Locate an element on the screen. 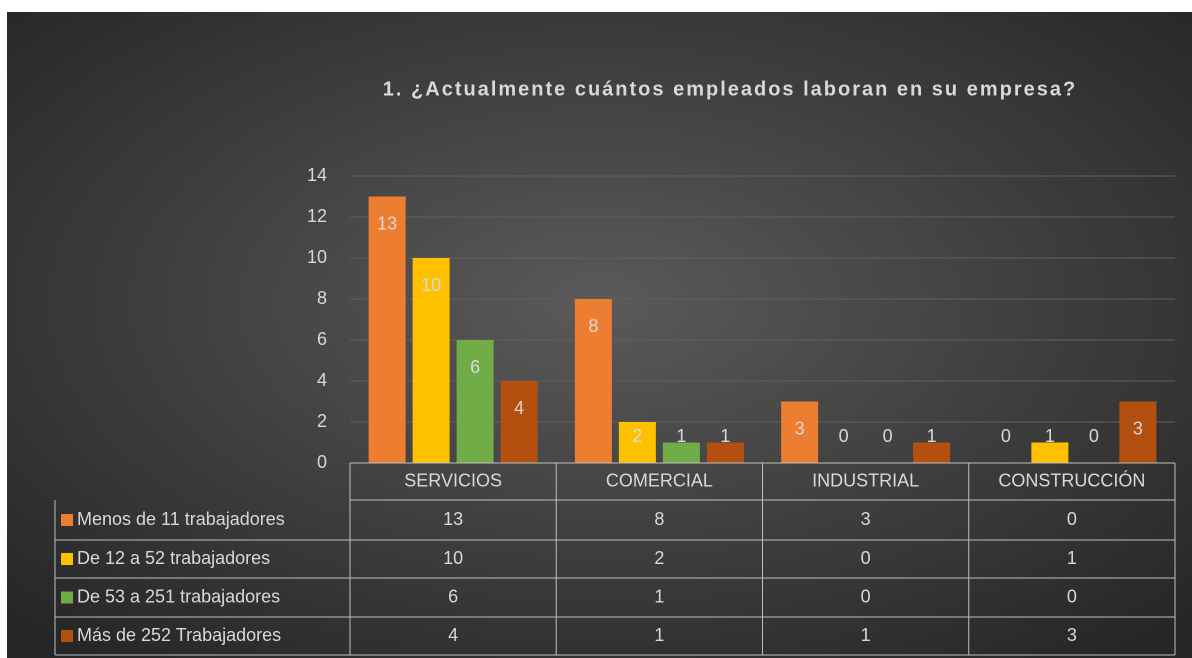 Image resolution: width=1192 pixels, height=658 pixels. legend-label: De 53 a 251 trabajadores is located at coordinates (178, 596).